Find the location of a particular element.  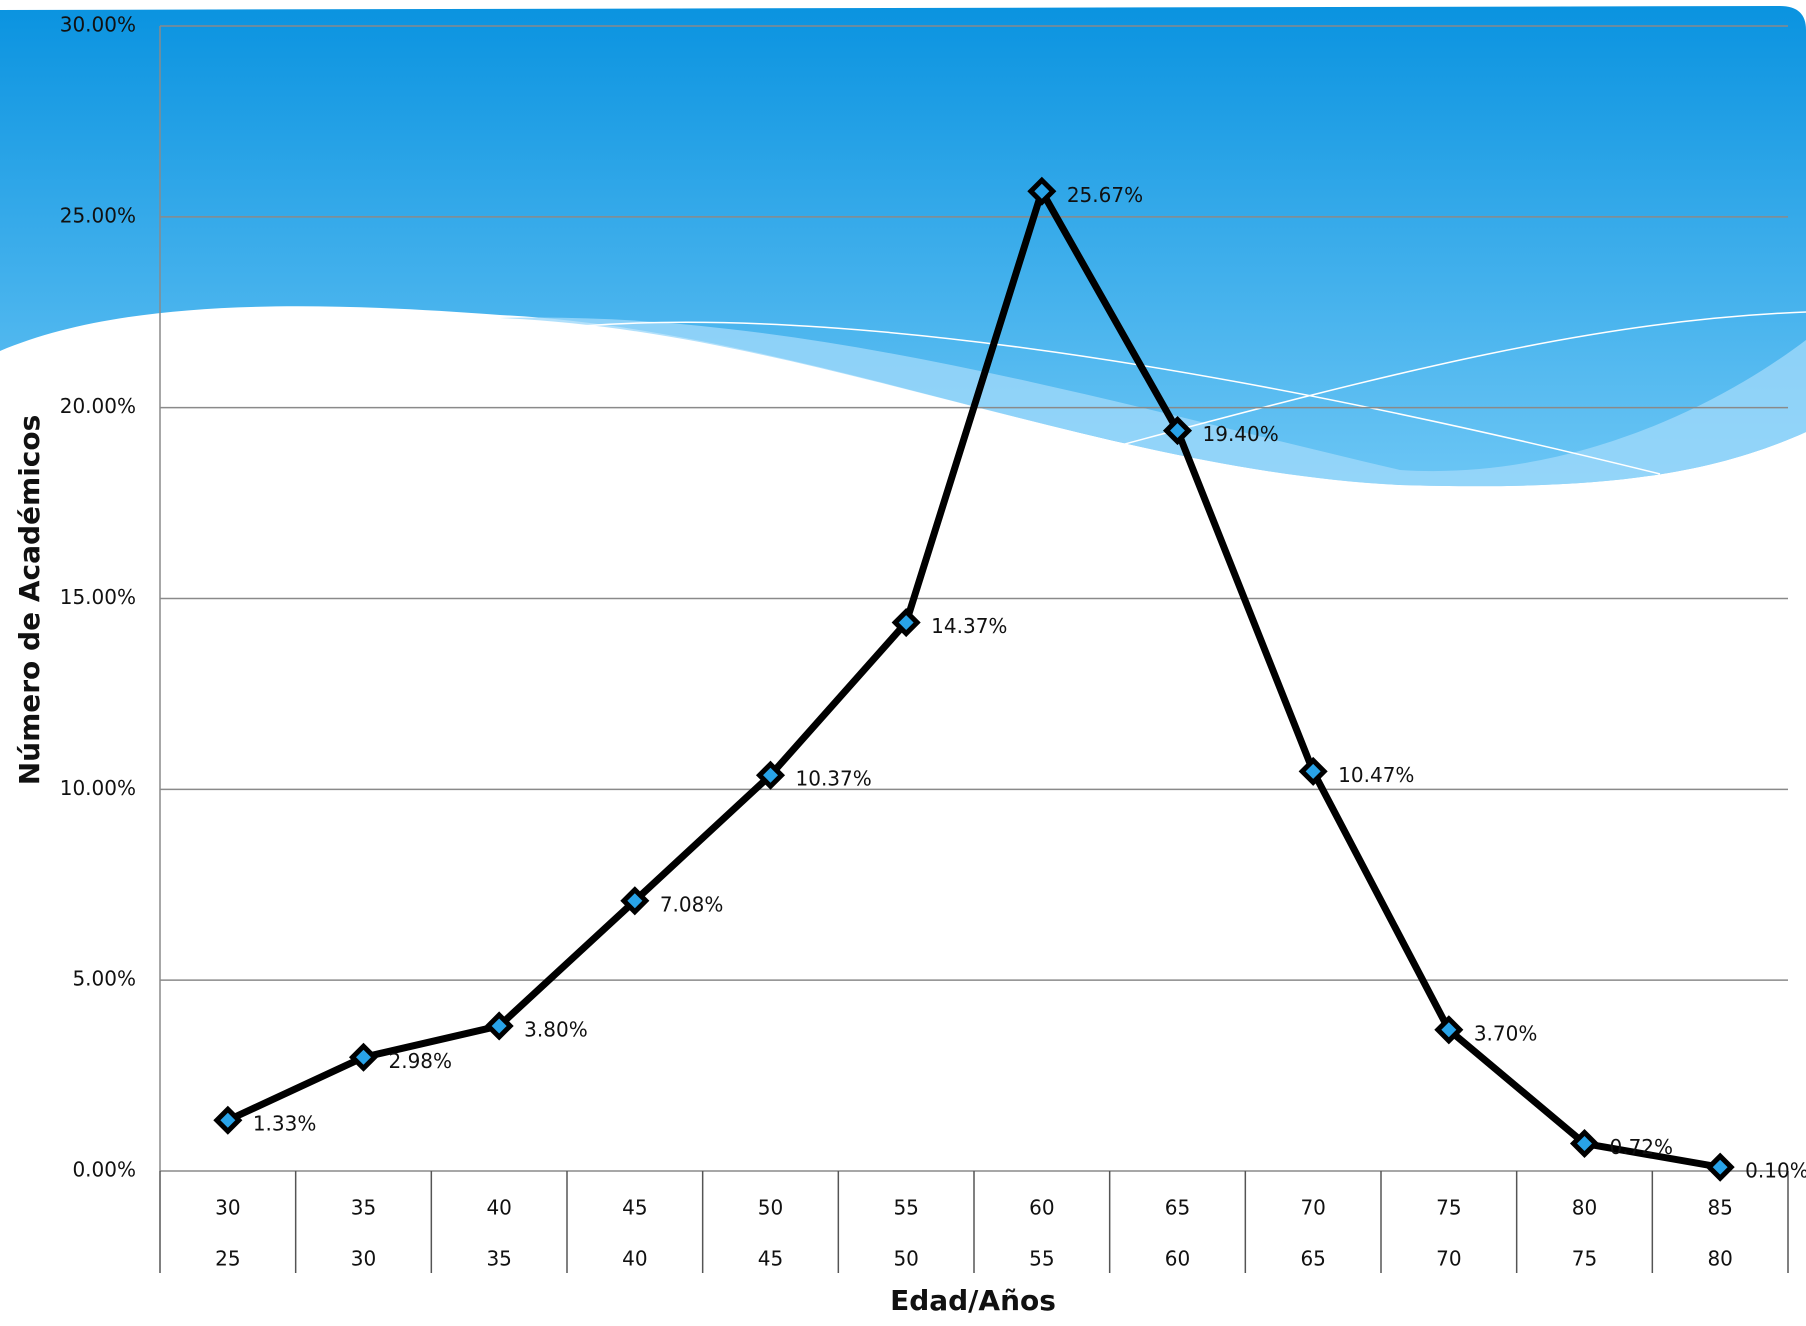

background-wave-light is located at coordinates (1153, 402).